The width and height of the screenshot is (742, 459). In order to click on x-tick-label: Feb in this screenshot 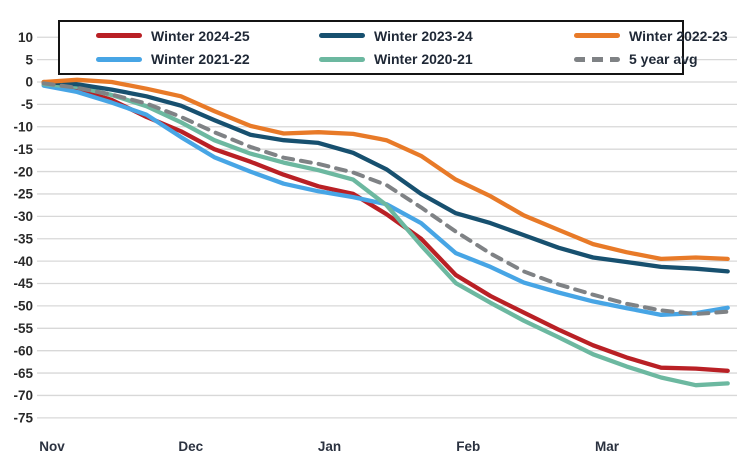, I will do `click(468, 446)`.